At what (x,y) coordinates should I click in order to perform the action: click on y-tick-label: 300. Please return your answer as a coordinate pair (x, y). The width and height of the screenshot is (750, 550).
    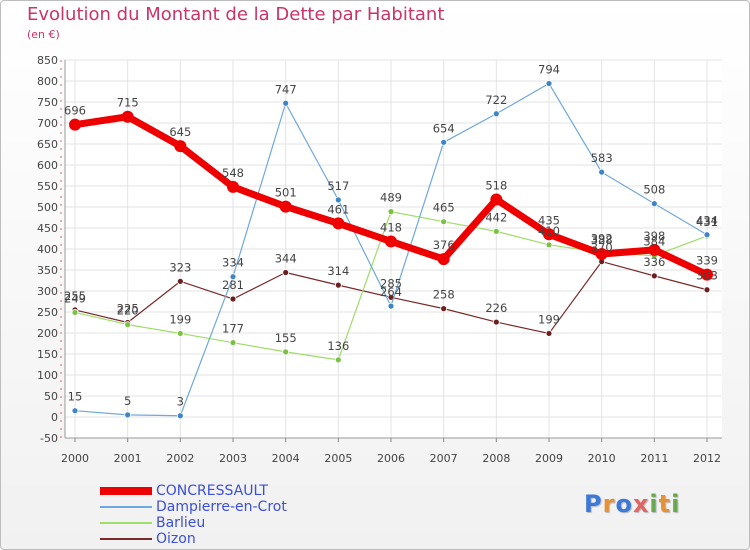
    Looking at the image, I should click on (47, 291).